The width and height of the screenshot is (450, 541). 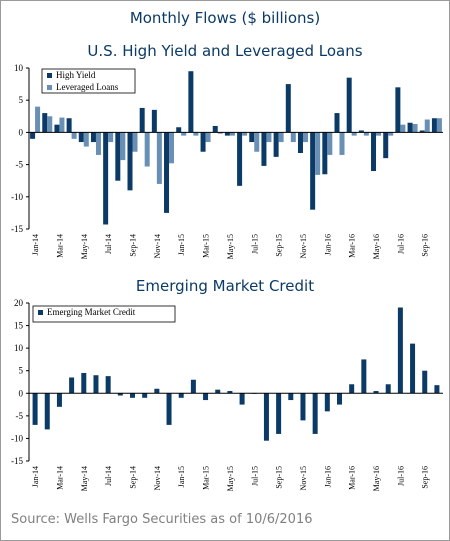 I want to click on x-tick-label: Nov-15, so click(x=303, y=478).